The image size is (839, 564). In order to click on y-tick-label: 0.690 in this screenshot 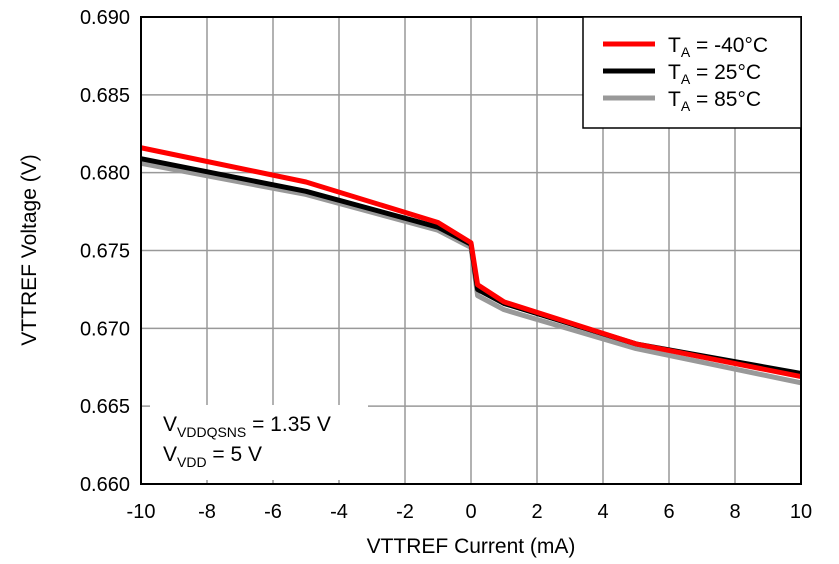, I will do `click(105, 18)`.